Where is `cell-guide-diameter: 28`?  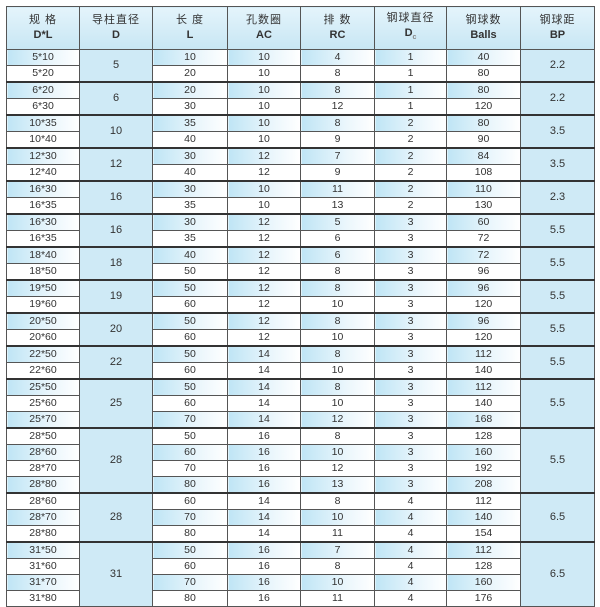
cell-guide-diameter: 28 is located at coordinates (116, 517).